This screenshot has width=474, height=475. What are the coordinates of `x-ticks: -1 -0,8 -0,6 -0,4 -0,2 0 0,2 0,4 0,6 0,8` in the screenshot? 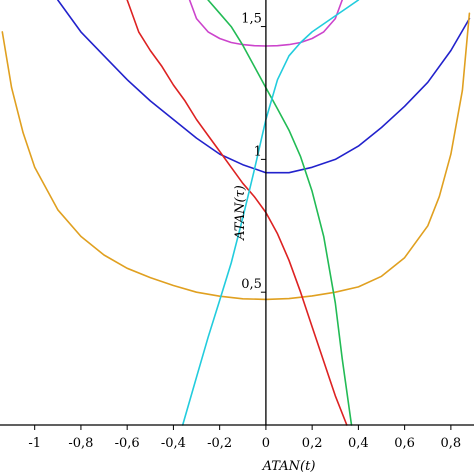 It's located at (244, 438).